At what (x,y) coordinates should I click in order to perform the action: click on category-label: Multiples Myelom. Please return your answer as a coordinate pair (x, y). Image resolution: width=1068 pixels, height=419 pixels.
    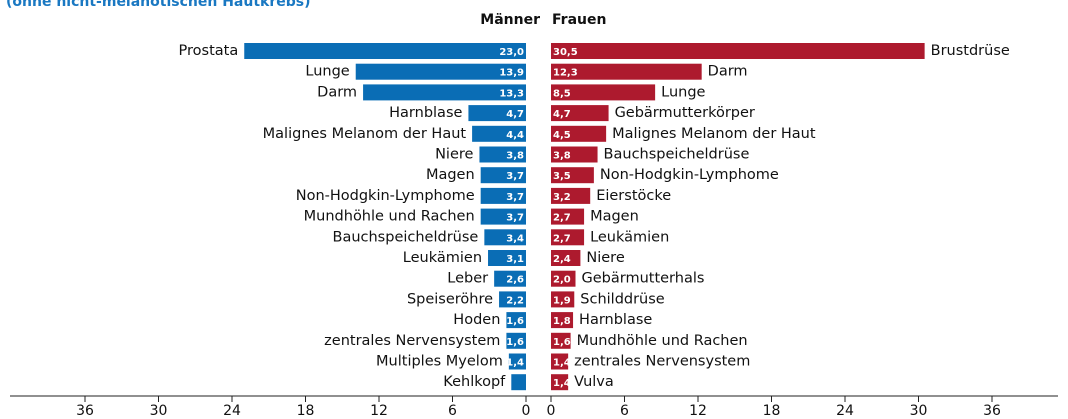
    Looking at the image, I should click on (439, 362).